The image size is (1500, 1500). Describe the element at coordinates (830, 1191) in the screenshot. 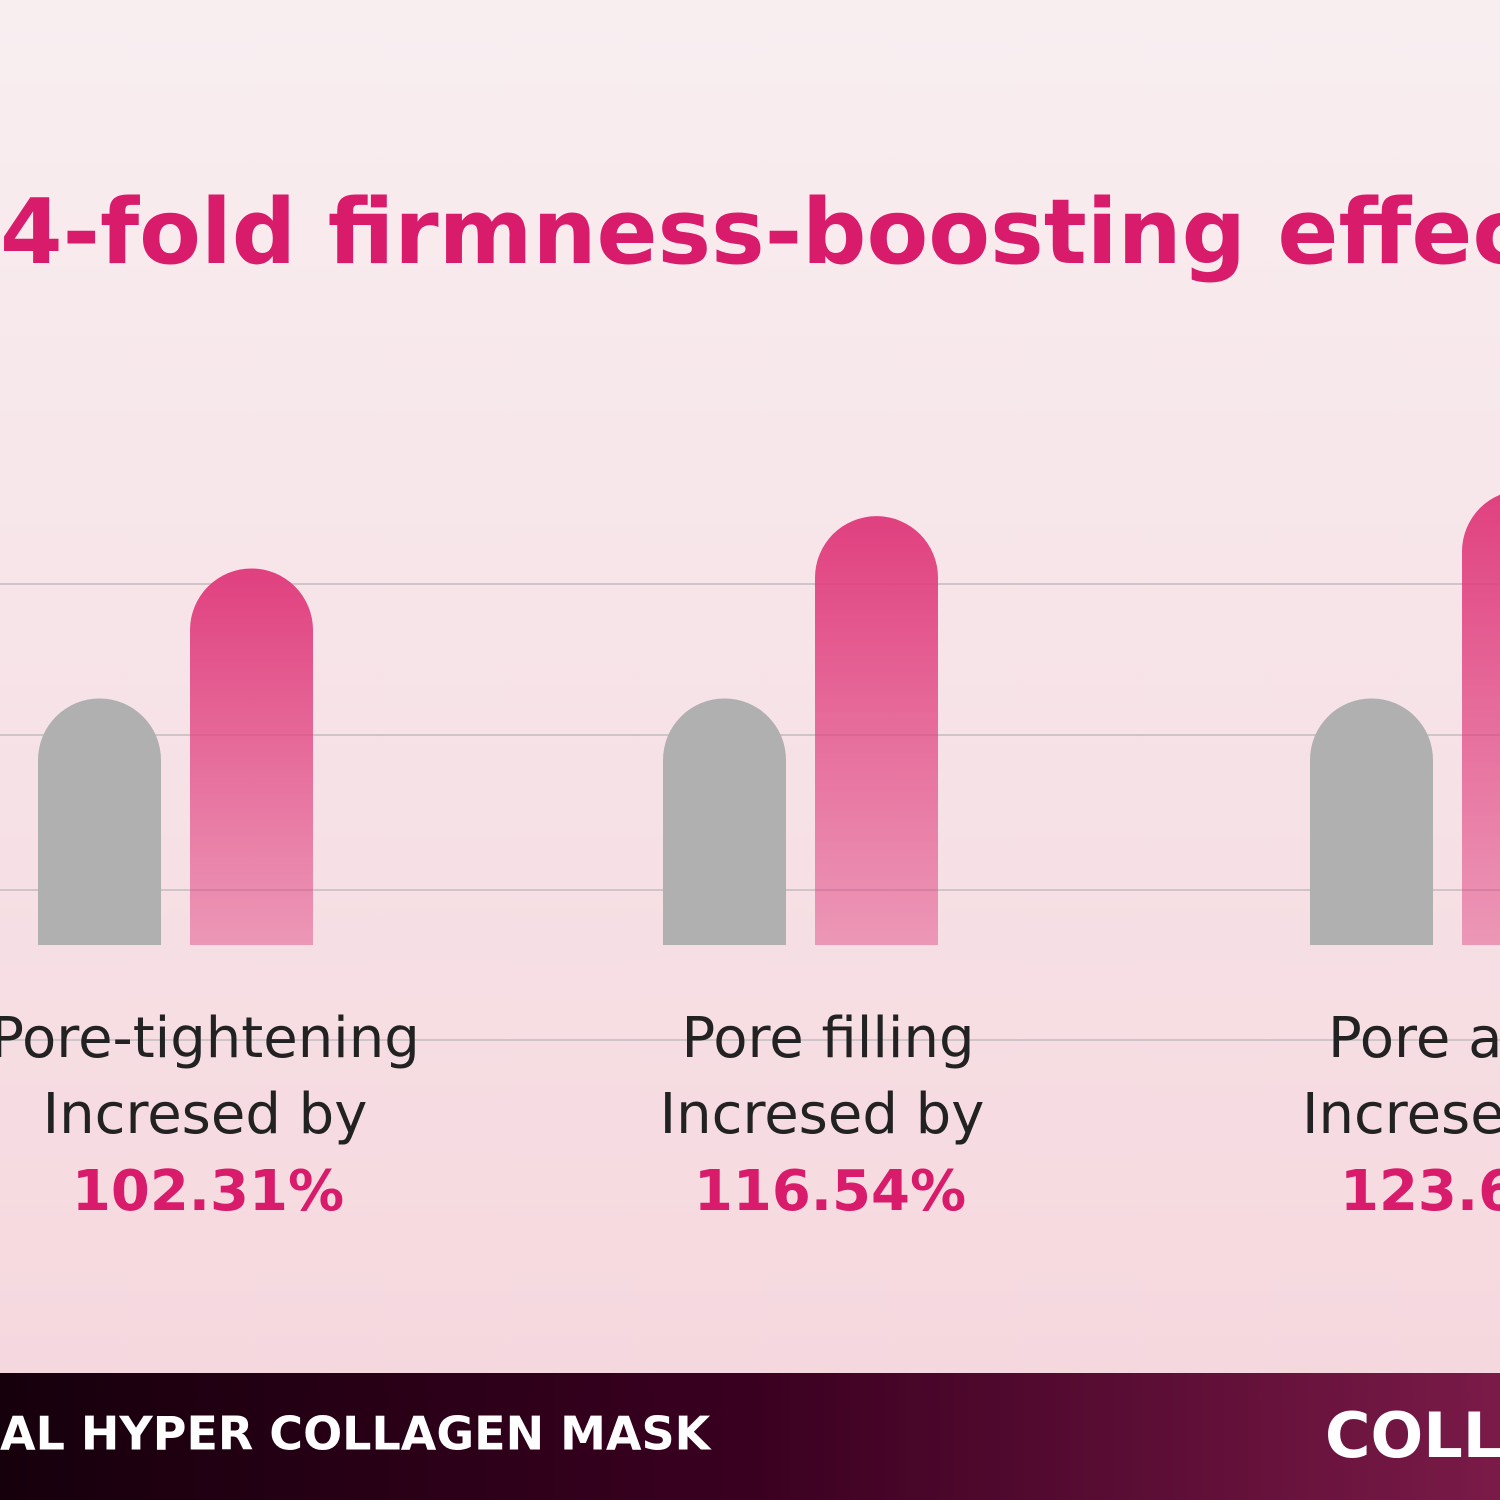

I see `value-label: 116.54%` at that location.